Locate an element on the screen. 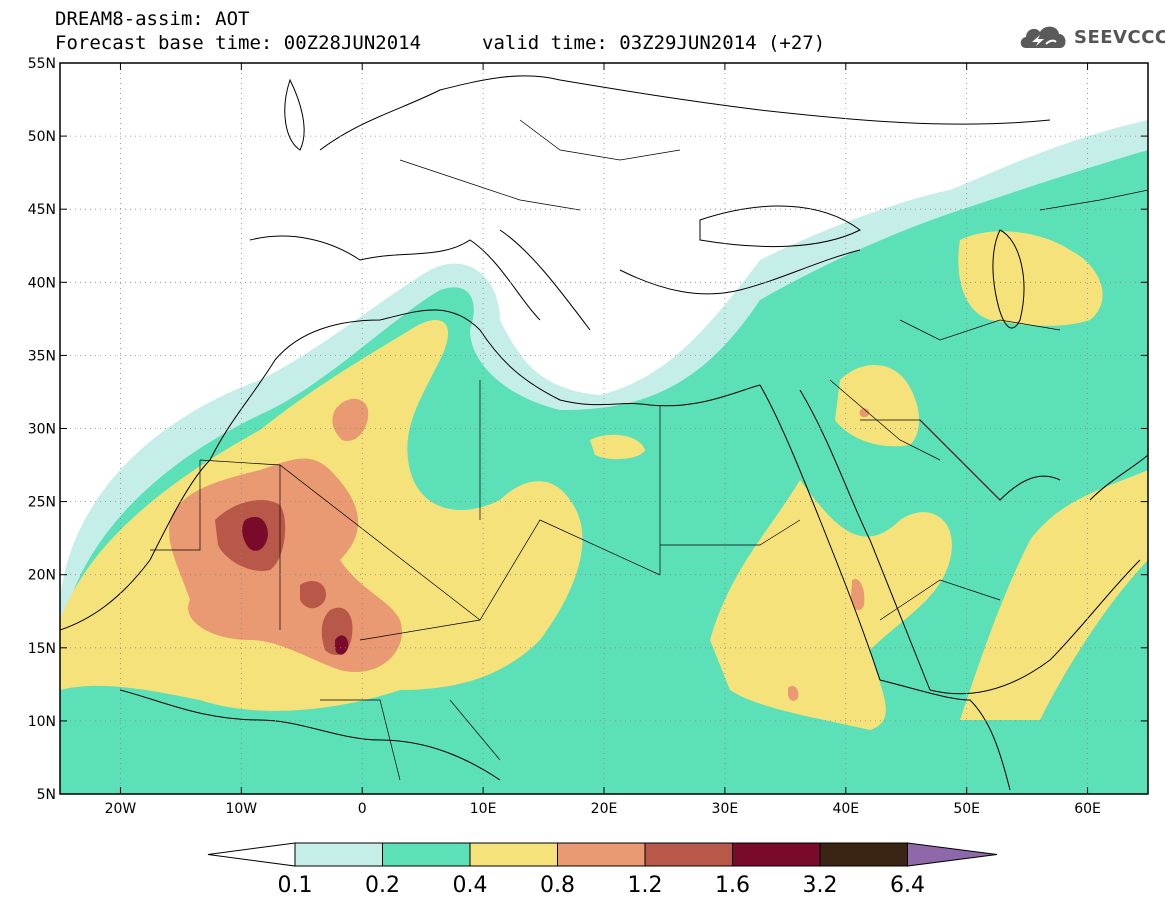 This screenshot has height=905, width=1165. seevccc-logo: SEEVCCC is located at coordinates (1091, 37).